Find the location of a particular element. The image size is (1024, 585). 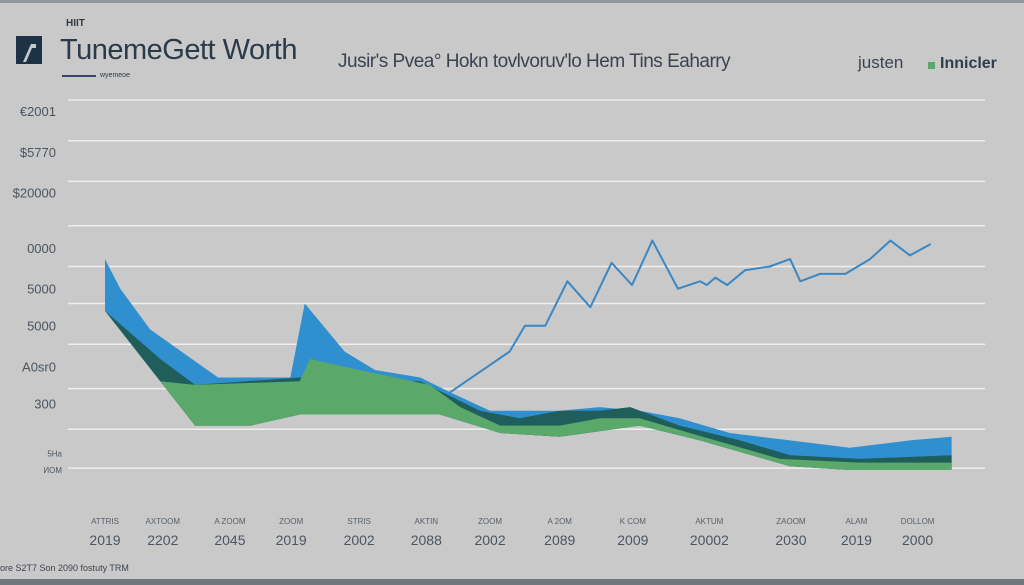

x-tick-sublabel: A 2OM is located at coordinates (560, 521).